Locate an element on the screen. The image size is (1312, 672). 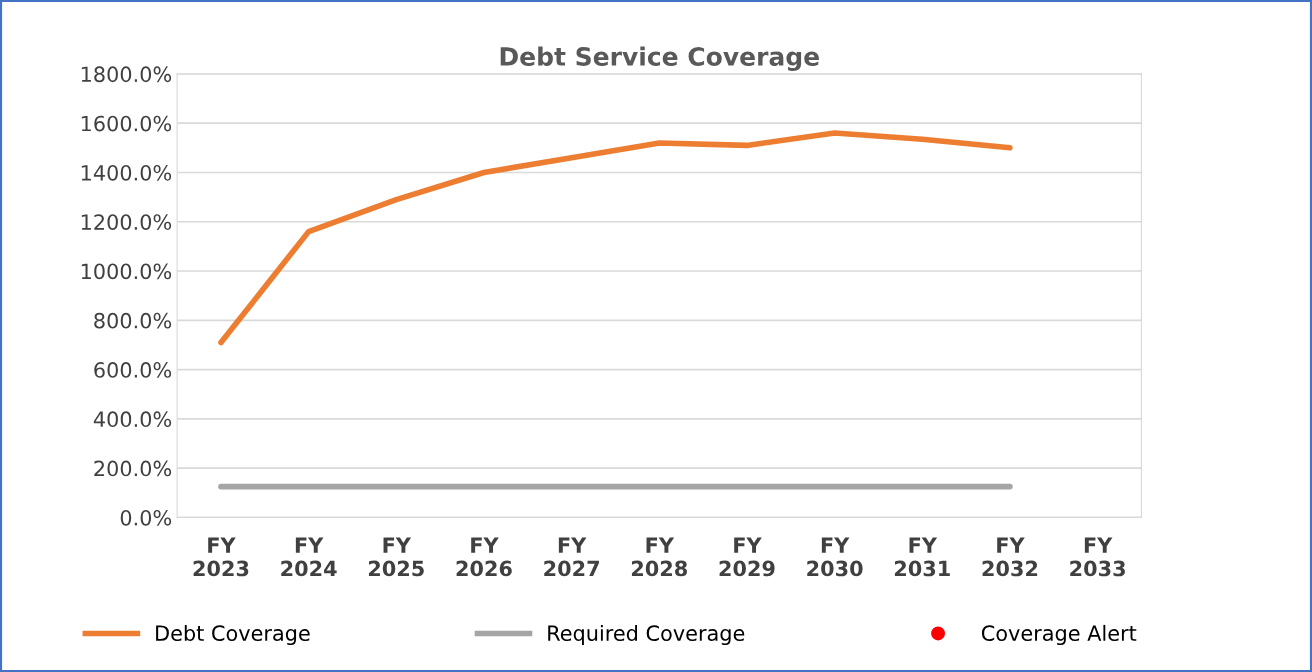
x-tick-label: FY 2026 is located at coordinates (484, 557).